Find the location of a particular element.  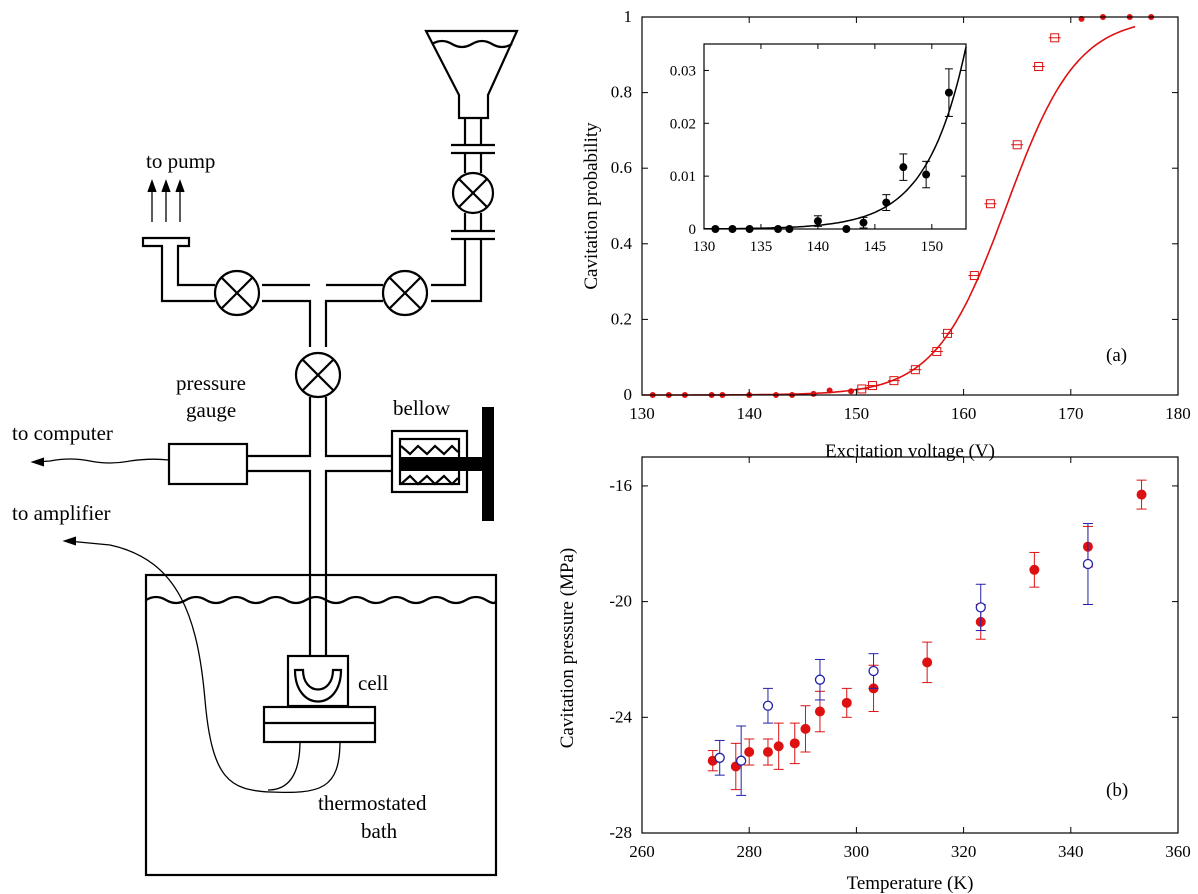

y-tick-label: -20 is located at coordinates (620, 601).